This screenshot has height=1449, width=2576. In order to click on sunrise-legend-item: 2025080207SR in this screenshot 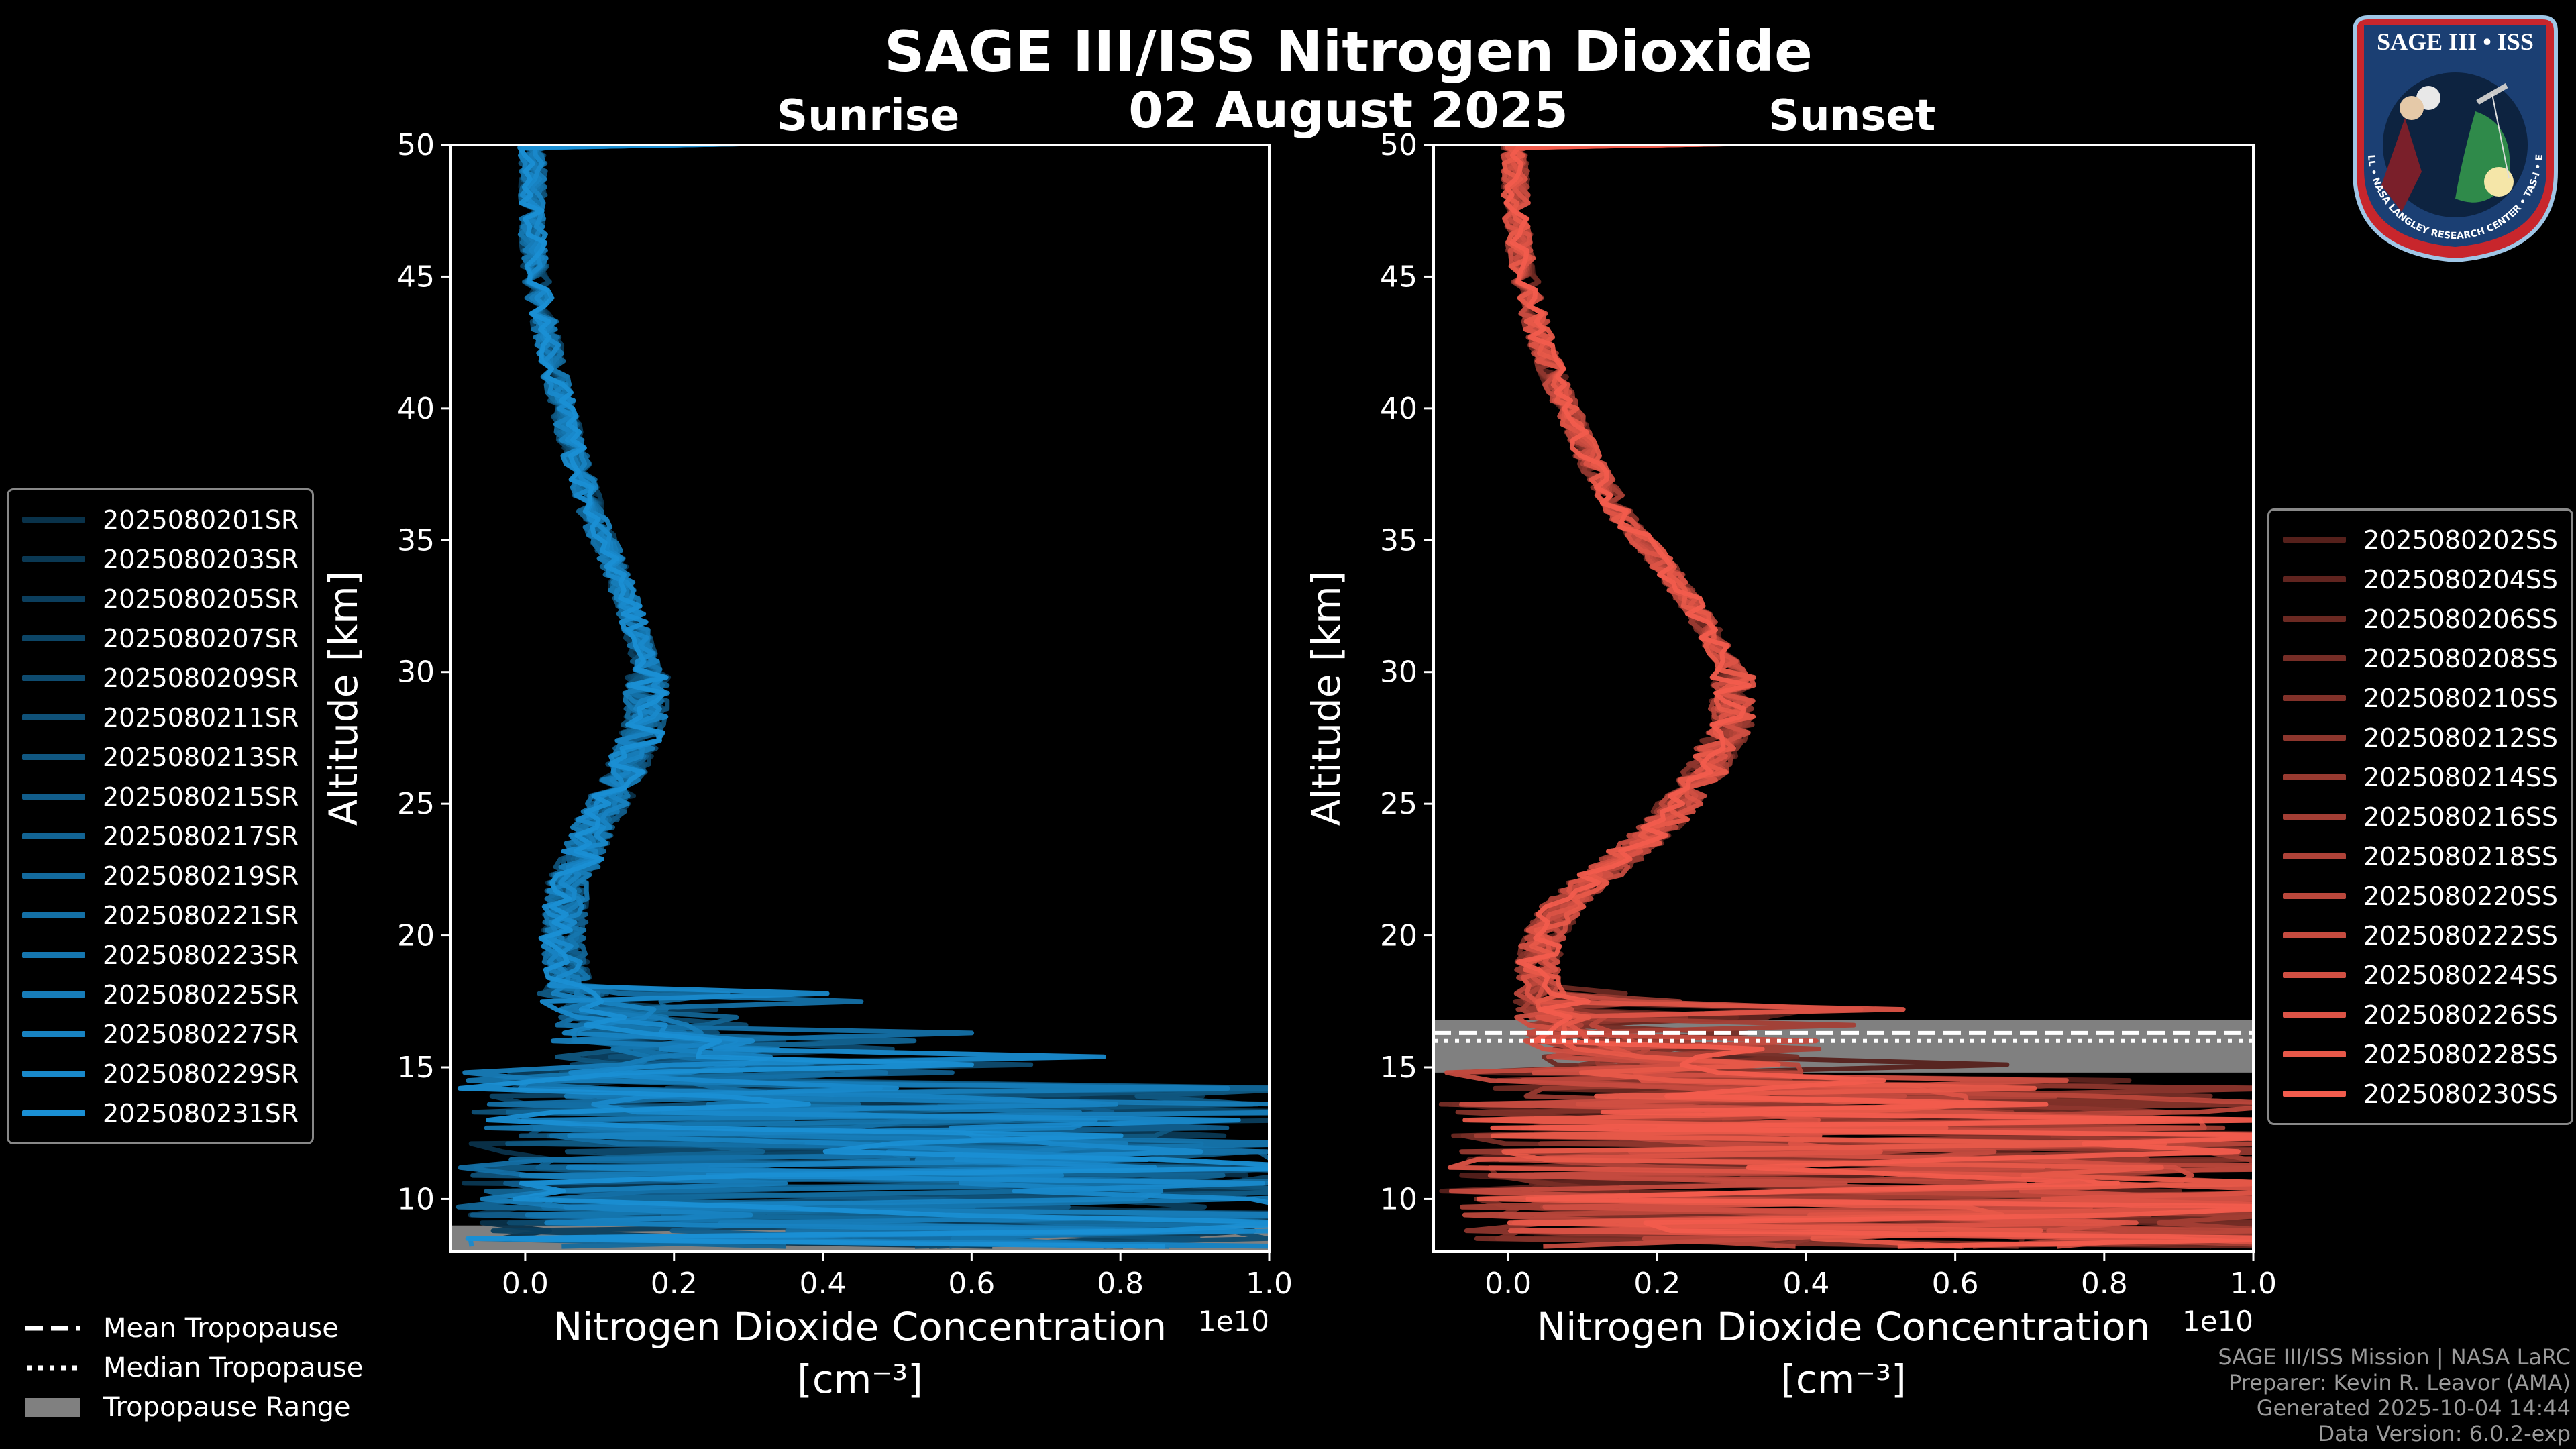, I will do `click(160, 638)`.